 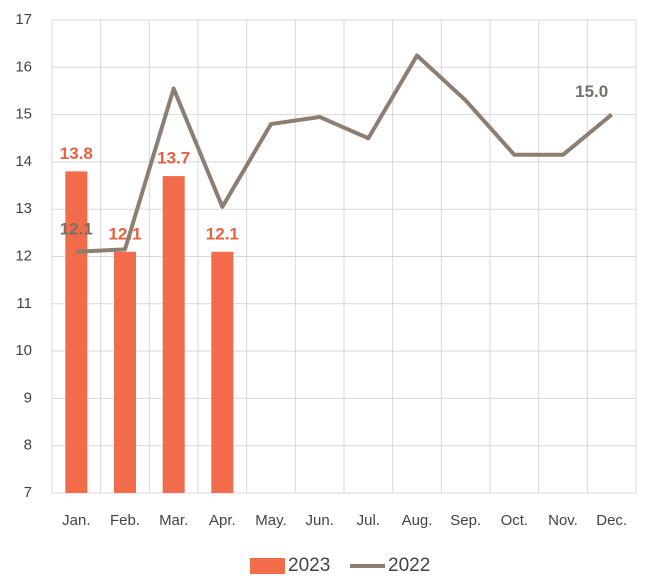 What do you see at coordinates (173, 520) in the screenshot?
I see `x-tick-label: Mar.` at bounding box center [173, 520].